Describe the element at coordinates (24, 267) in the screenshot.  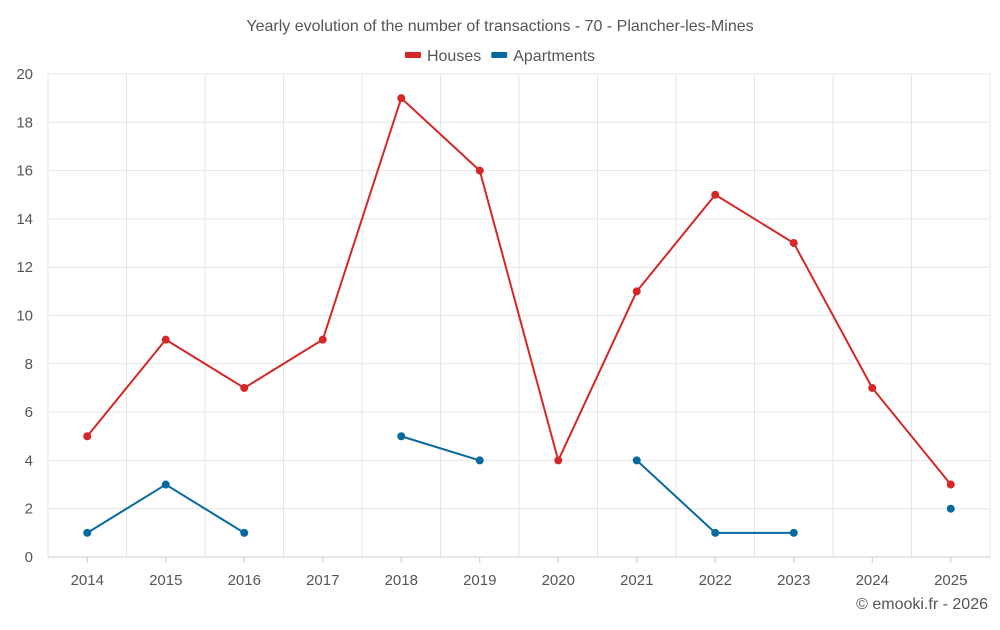
I see `y-tick-label: 12` at that location.